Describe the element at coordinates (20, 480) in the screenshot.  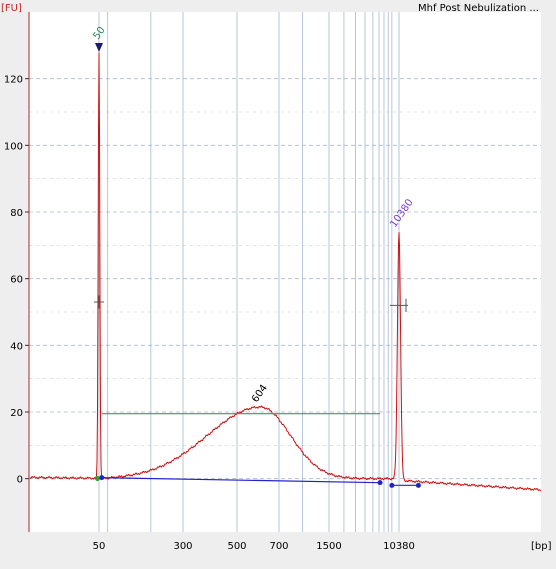
I see `y-tick-label: 0` at that location.